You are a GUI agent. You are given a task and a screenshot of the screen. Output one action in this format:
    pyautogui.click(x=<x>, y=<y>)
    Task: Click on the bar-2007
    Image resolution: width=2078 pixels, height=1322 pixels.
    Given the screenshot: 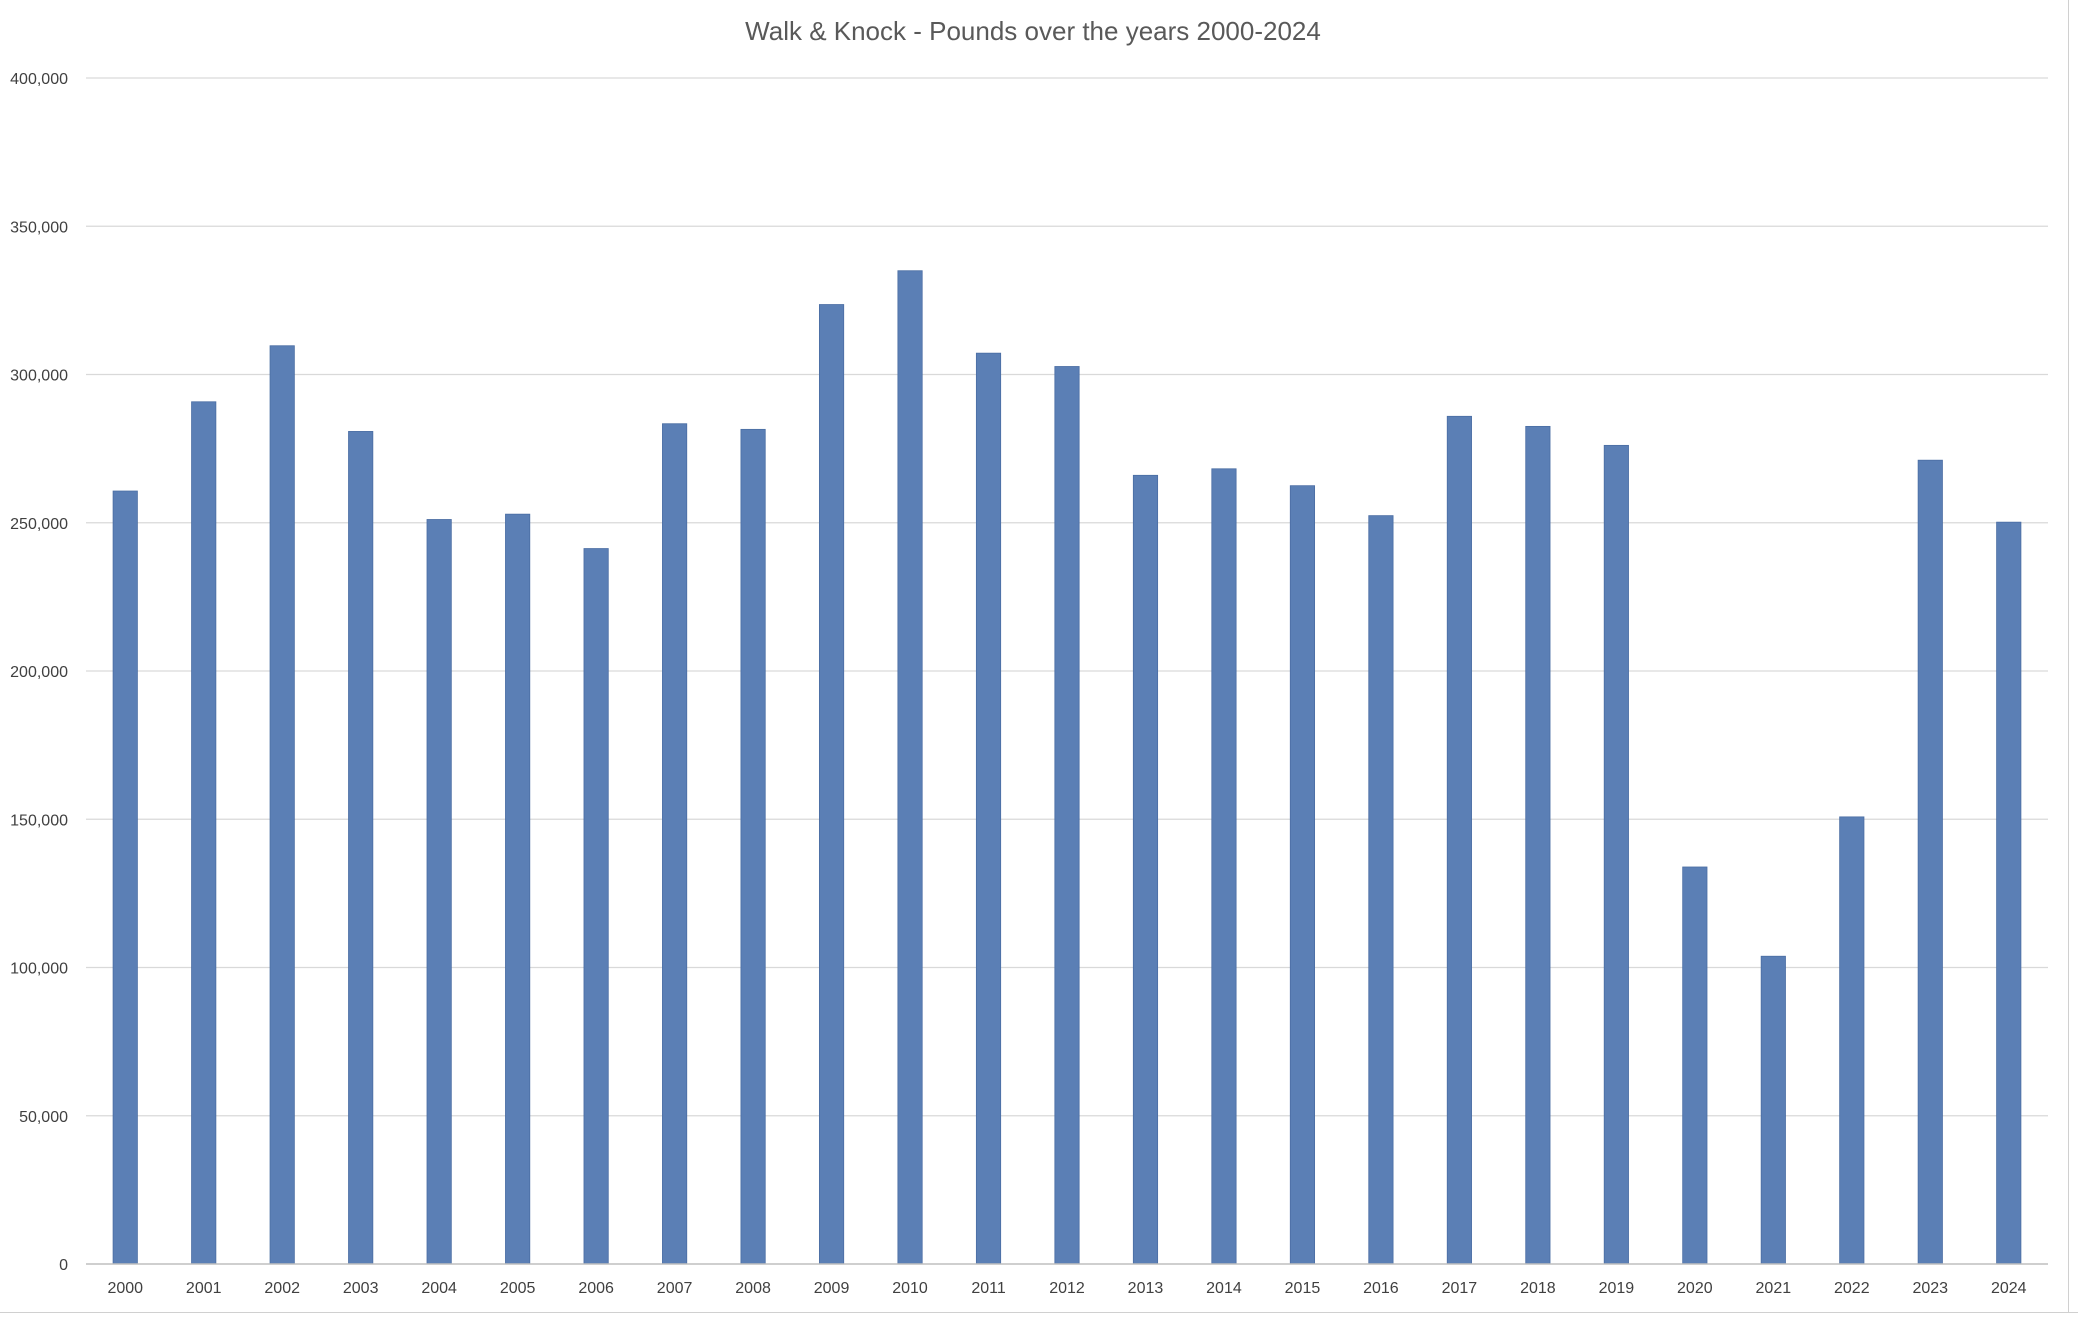 What is the action you would take?
    pyautogui.click(x=675, y=844)
    